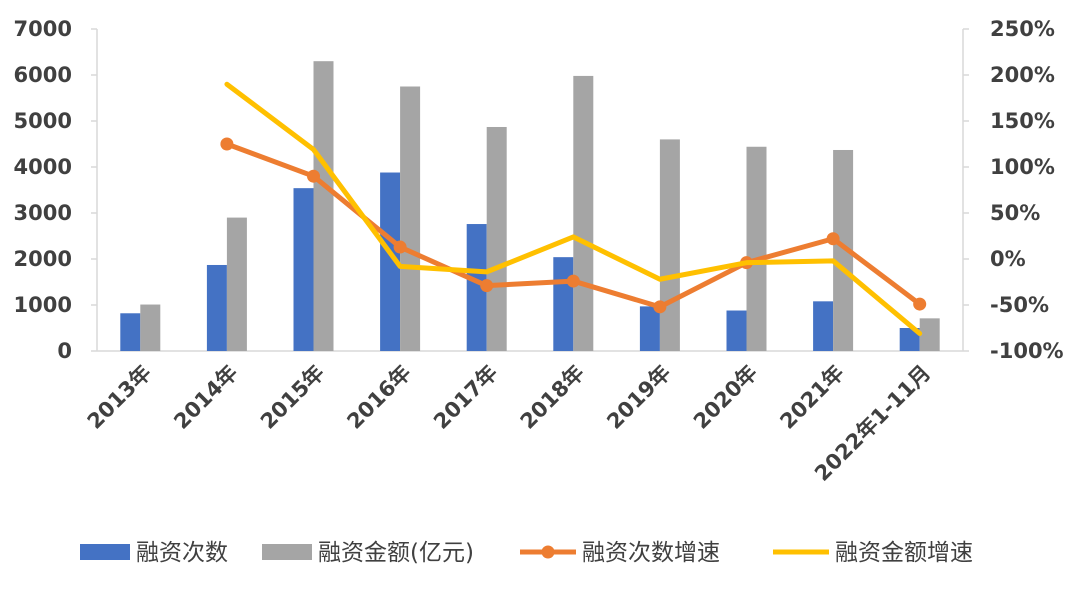 This screenshot has height=591, width=1080. Describe the element at coordinates (811, 397) in the screenshot. I see `x-axis-tick-label: 2021年` at that location.